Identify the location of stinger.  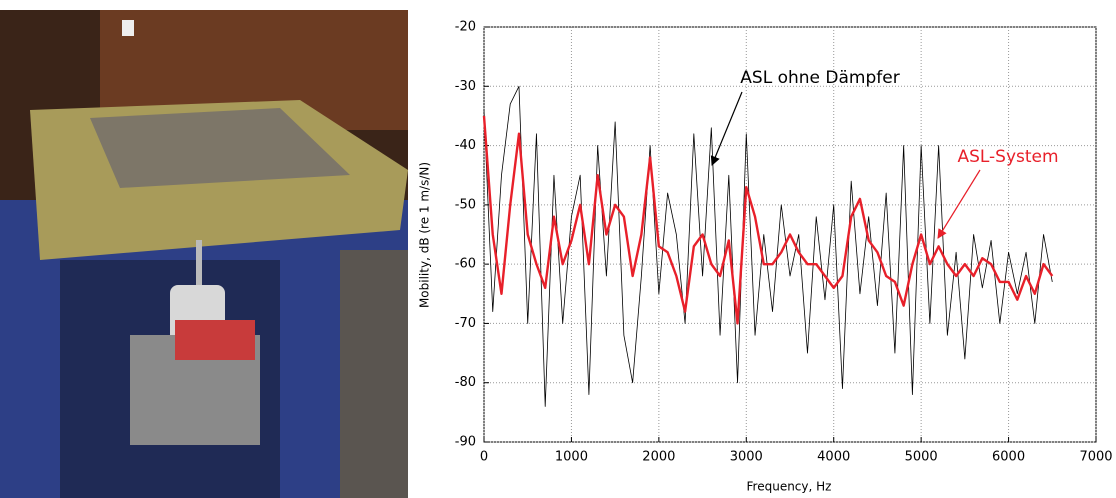
(199, 265).